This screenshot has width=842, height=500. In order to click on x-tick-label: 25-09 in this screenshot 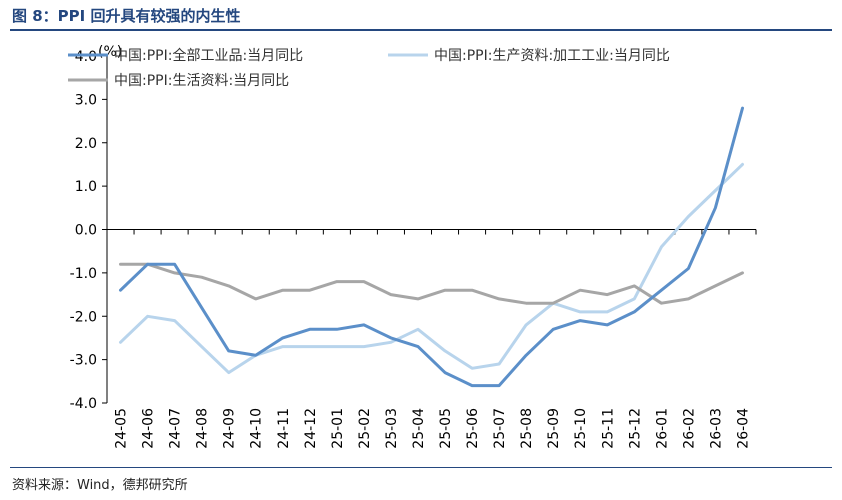, I will do `click(554, 428)`.